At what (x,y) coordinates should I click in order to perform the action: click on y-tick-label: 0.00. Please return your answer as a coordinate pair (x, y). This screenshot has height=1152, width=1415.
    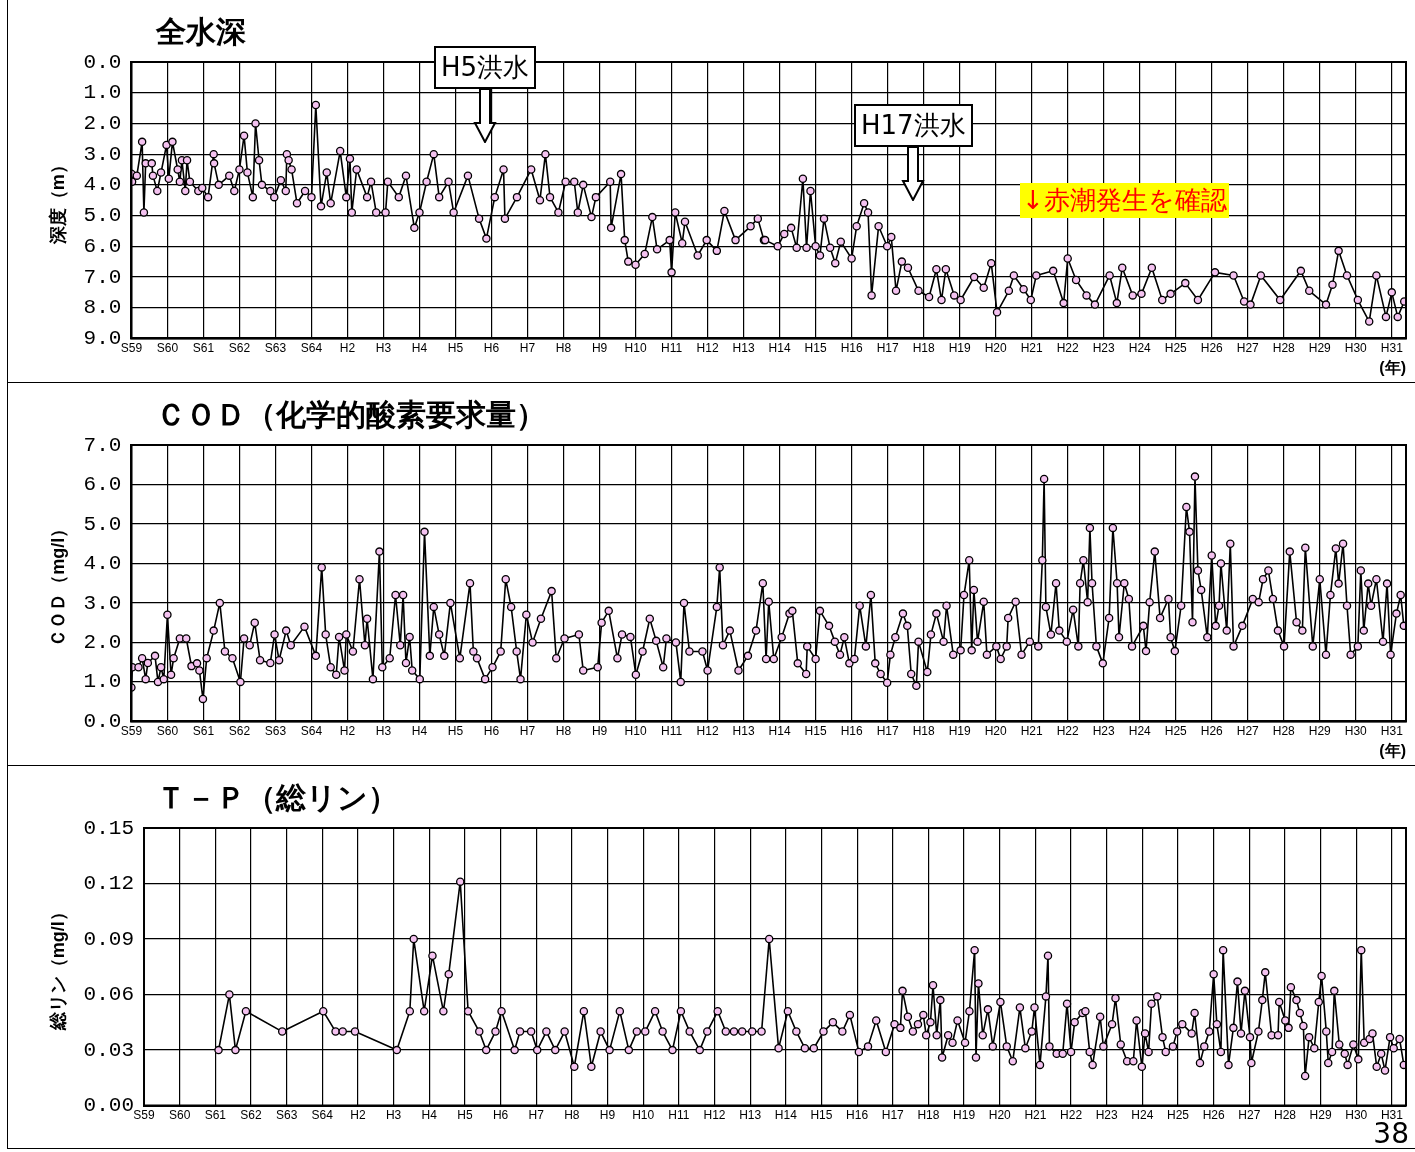
    Looking at the image, I should click on (109, 1106).